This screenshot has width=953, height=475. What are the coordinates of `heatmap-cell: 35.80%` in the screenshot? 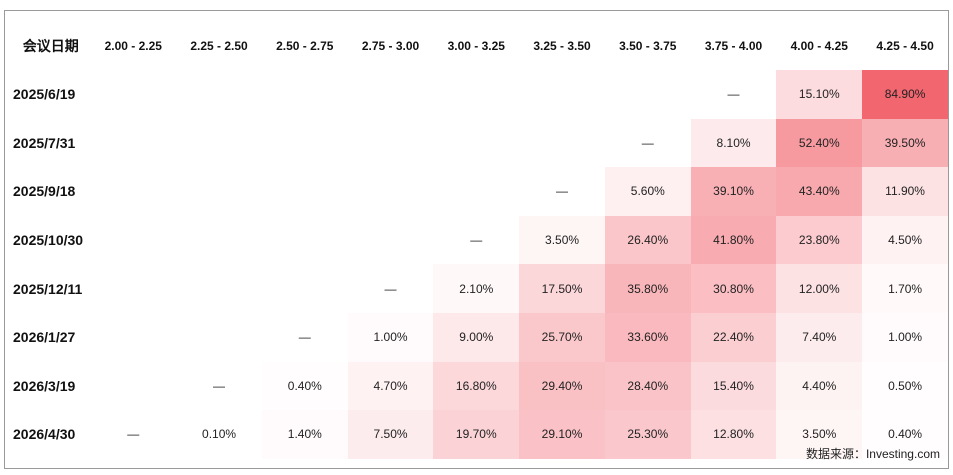 It's located at (647, 288).